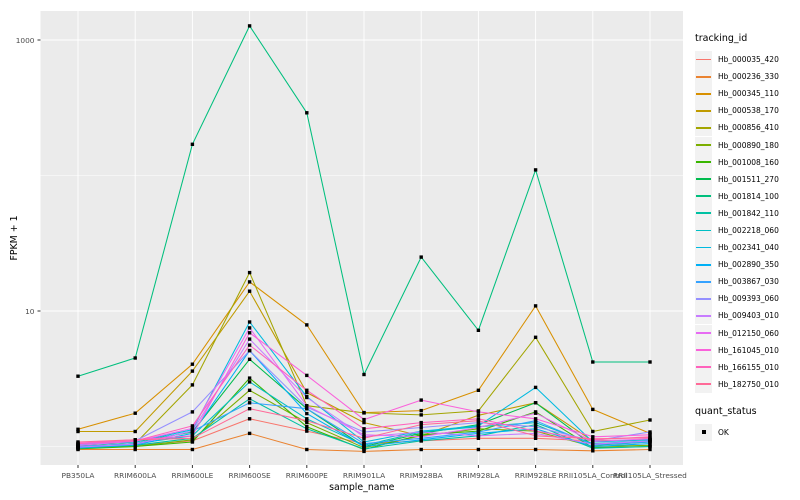  What do you see at coordinates (650, 475) in the screenshot?
I see `x-tick-label: RRII105LA_Stressed` at bounding box center [650, 475].